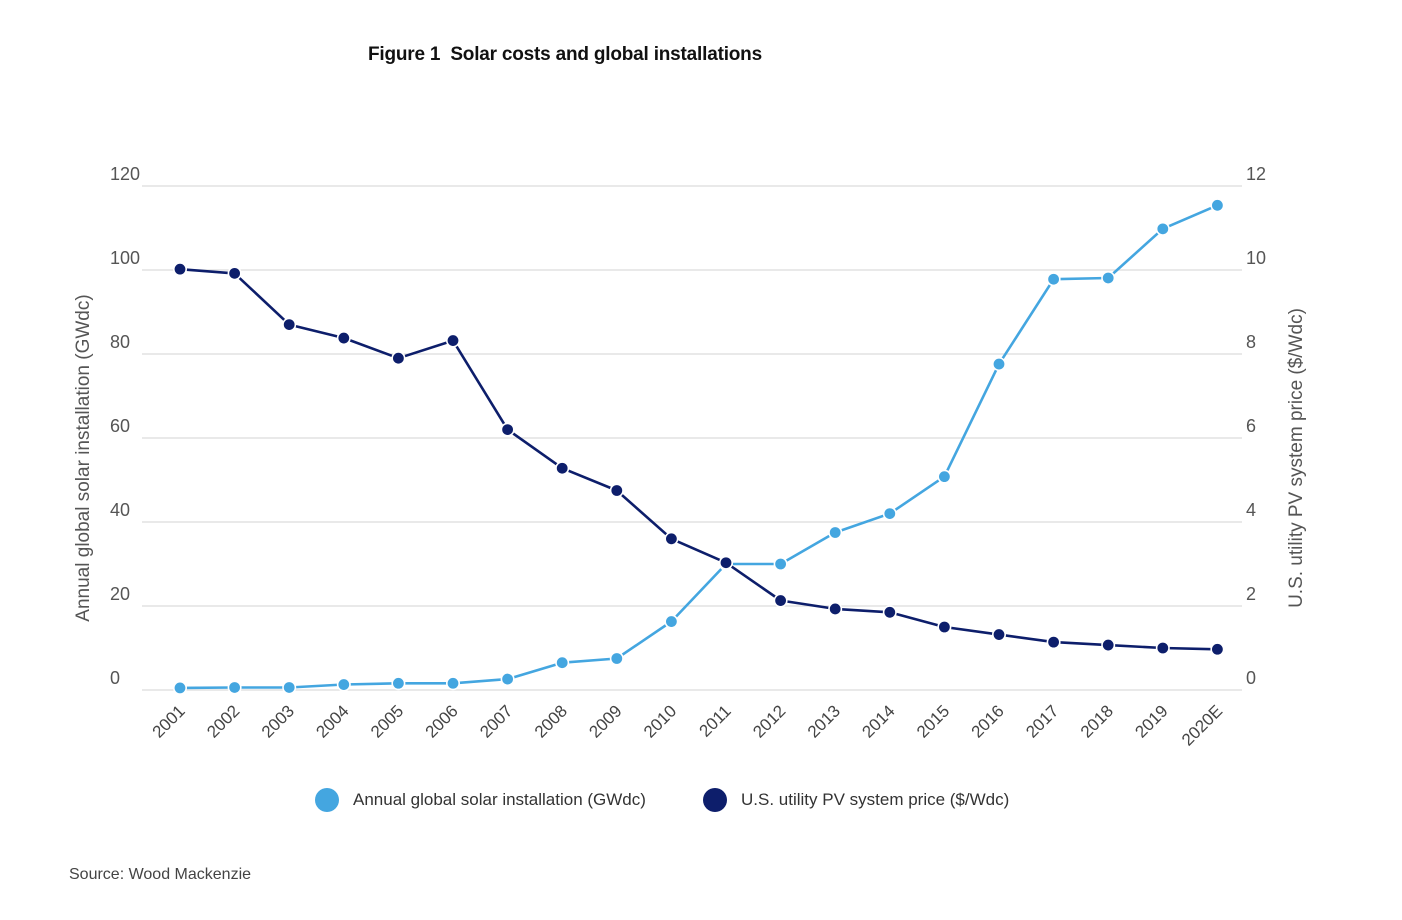  What do you see at coordinates (120, 342) in the screenshot?
I see `left-tick-label: 80` at bounding box center [120, 342].